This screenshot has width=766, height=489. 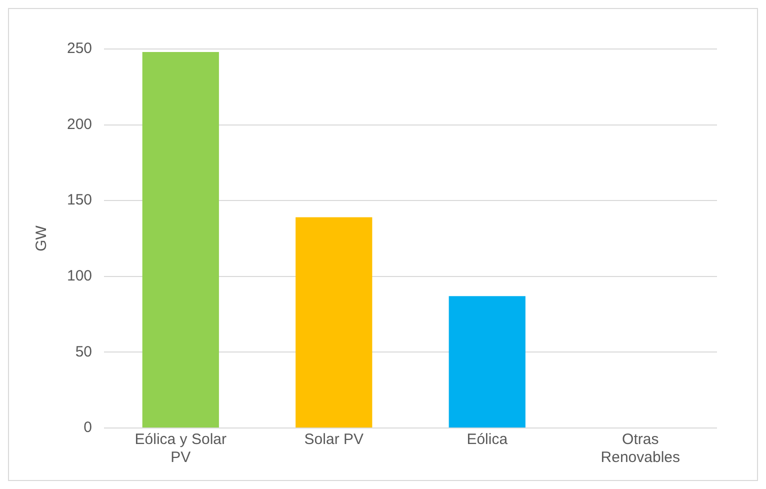 What do you see at coordinates (180, 448) in the screenshot?
I see `x-tick-label: Eólica y Solar PV` at bounding box center [180, 448].